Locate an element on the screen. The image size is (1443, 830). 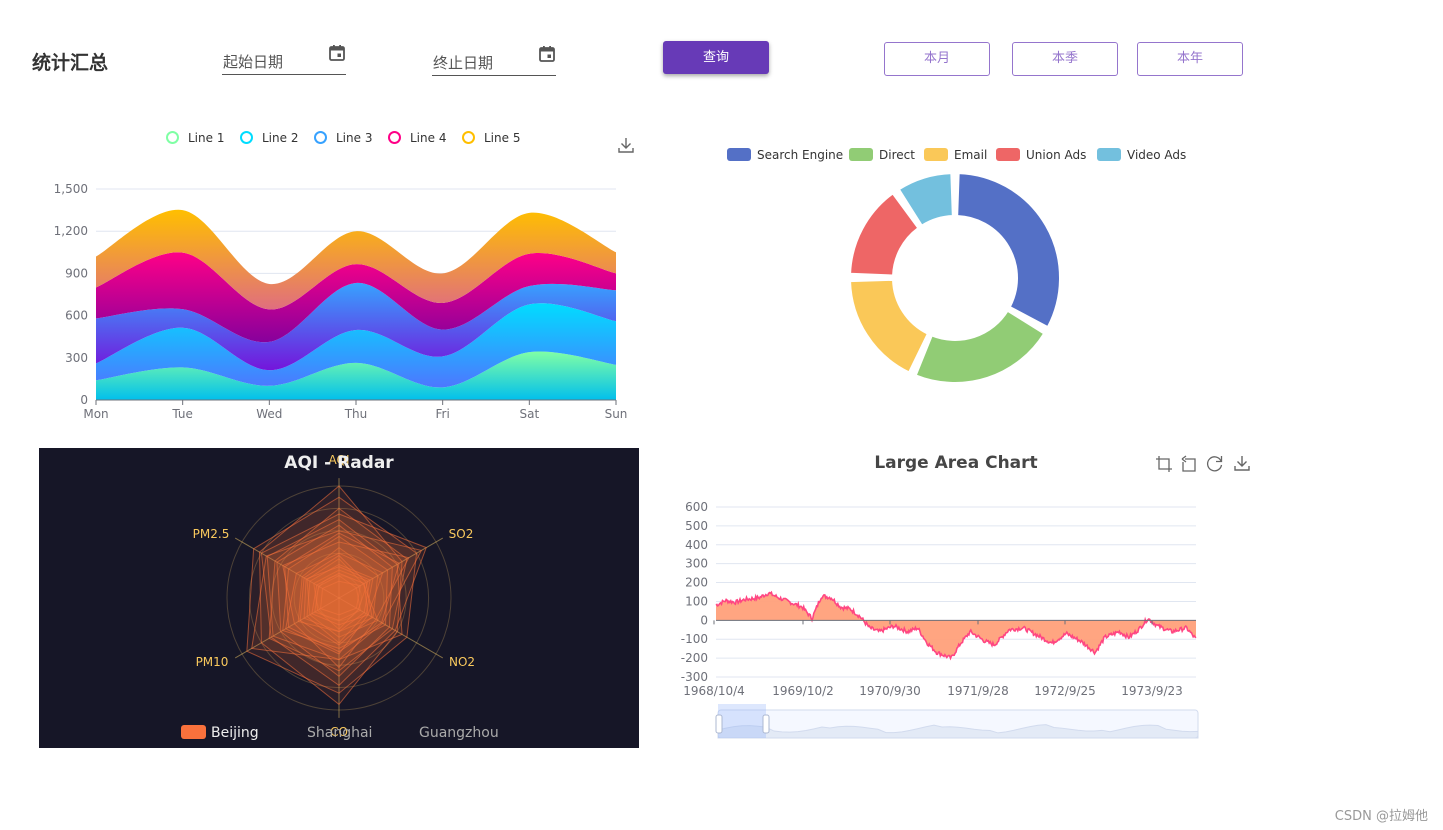
start-date-field: 起始日期 is located at coordinates (284, 59).